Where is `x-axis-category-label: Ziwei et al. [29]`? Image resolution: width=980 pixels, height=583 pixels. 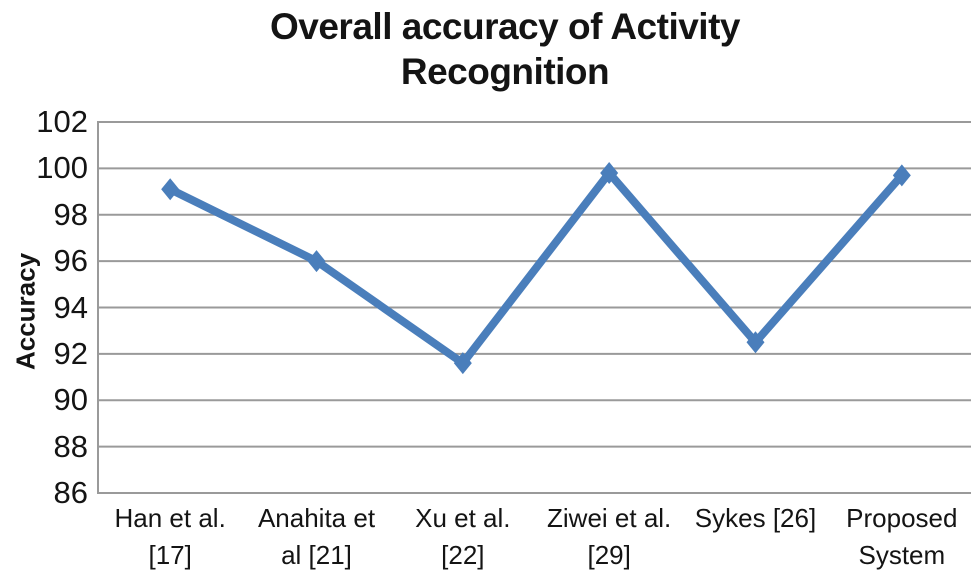 x-axis-category-label: Ziwei et al. [29] is located at coordinates (609, 536).